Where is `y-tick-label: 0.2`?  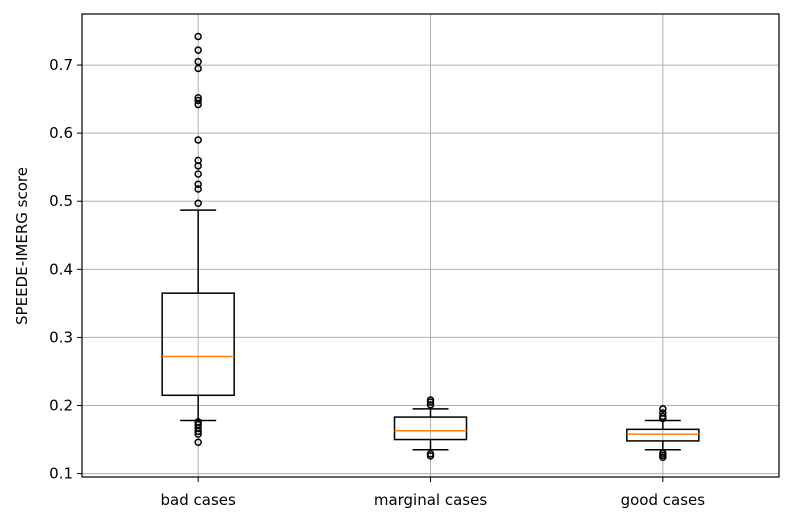 y-tick-label: 0.2 is located at coordinates (61, 406).